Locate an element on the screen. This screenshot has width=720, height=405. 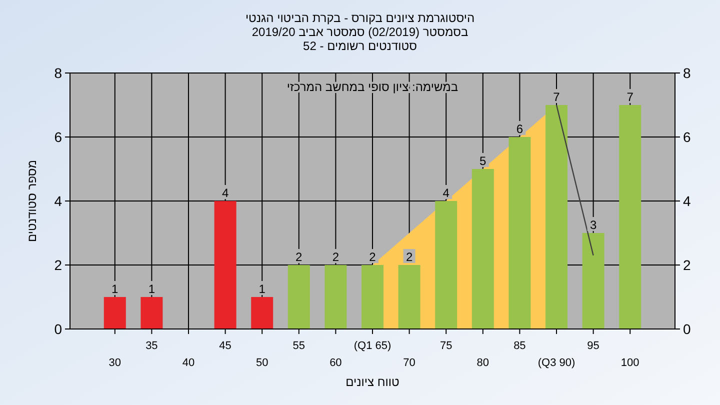
x-tick-label: 40 is located at coordinates (188, 363).